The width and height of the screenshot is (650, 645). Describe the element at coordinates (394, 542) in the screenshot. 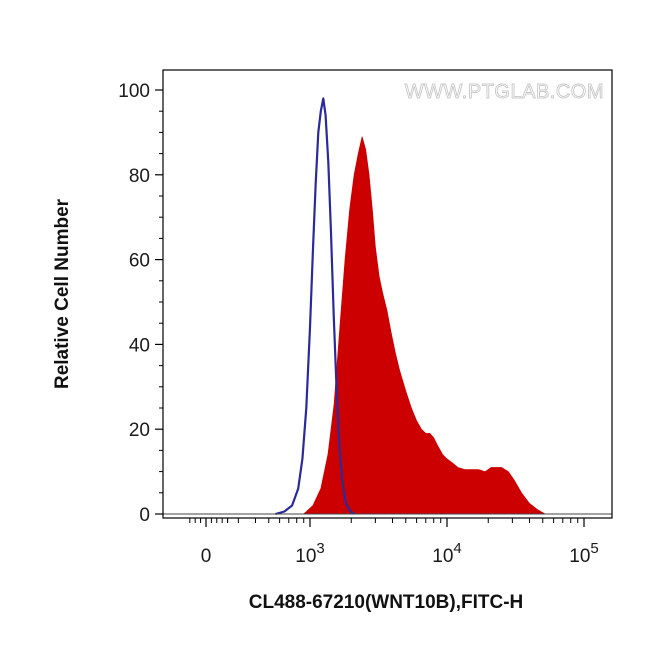

I see `x-axis: 0 10³ 10⁴ 10⁵` at that location.